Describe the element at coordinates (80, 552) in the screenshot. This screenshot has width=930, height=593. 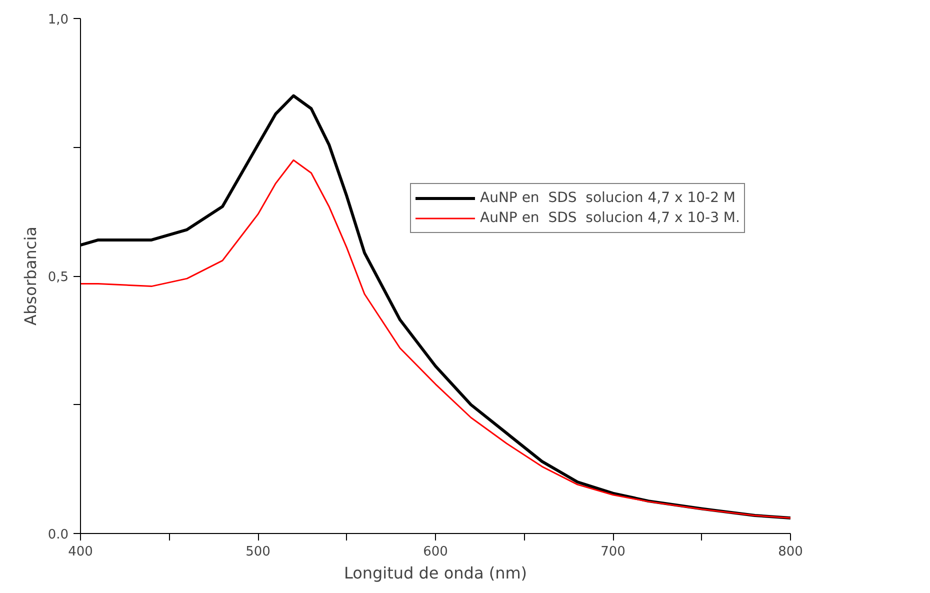
I see `x-tick-label: 400` at that location.